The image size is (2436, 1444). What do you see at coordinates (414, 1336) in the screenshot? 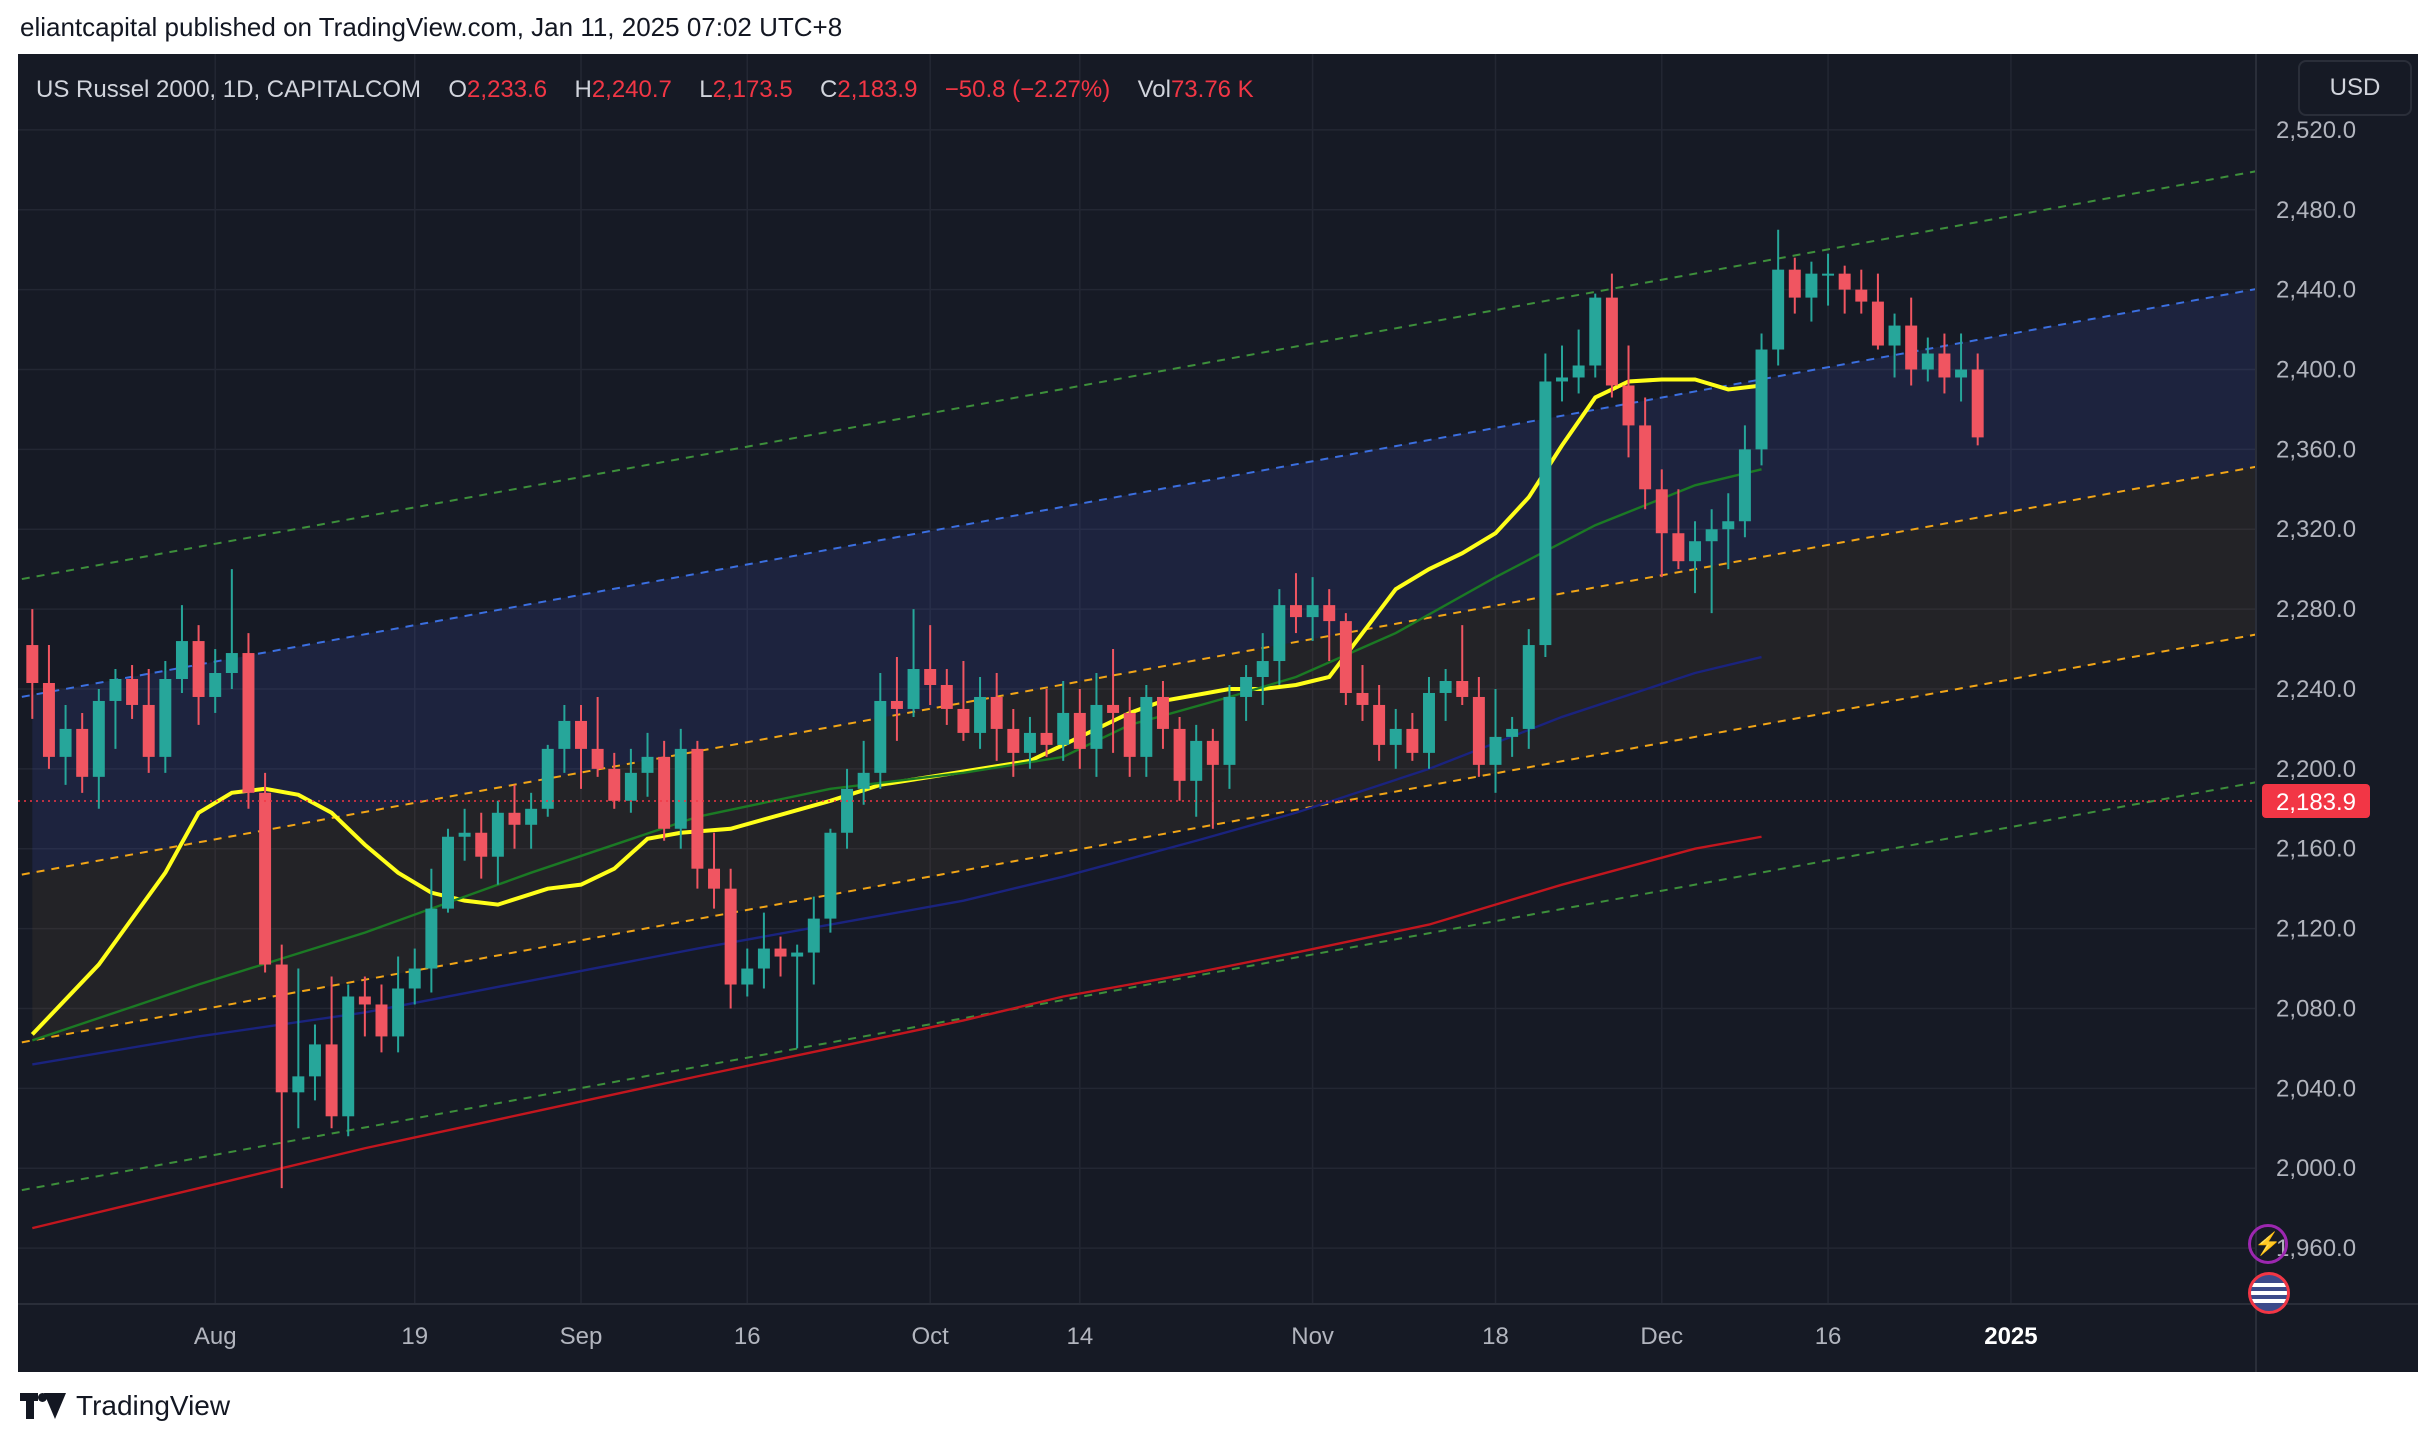
I see `x-tick-label: 19` at bounding box center [414, 1336].